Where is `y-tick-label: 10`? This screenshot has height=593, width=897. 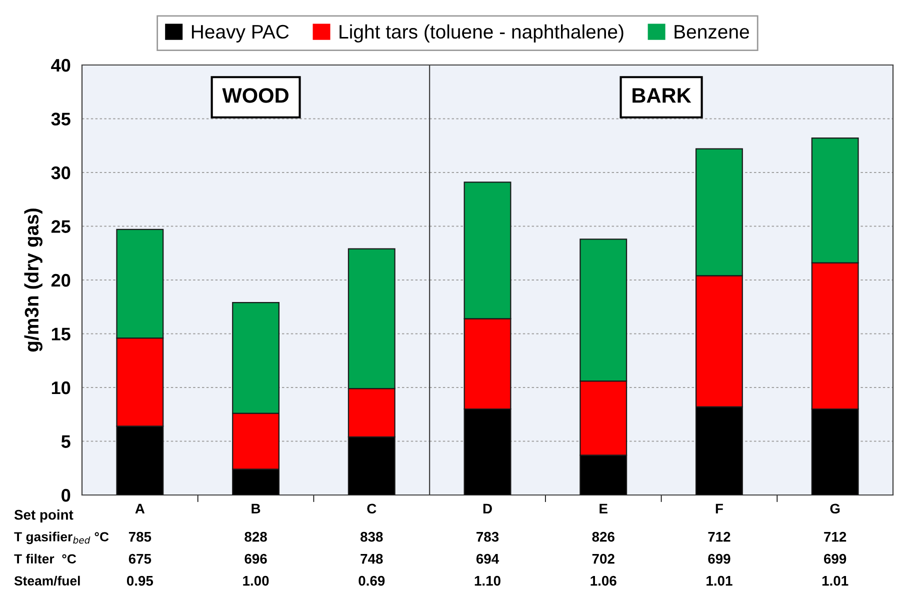 y-tick-label: 10 is located at coordinates (61, 387).